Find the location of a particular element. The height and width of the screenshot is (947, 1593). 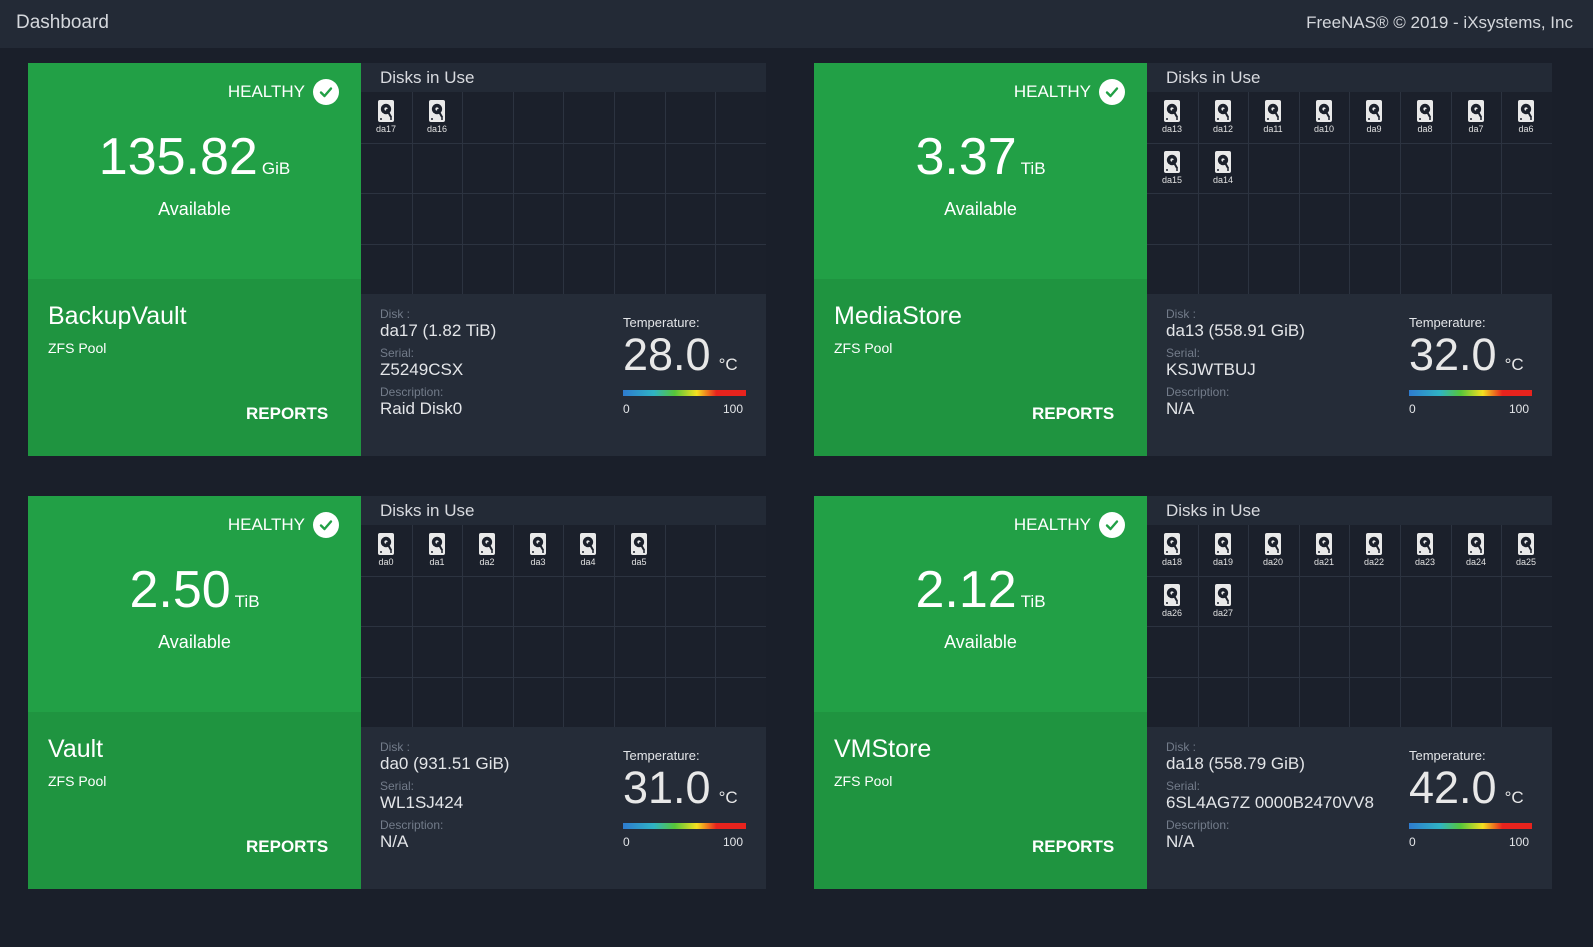

disk-tile: da12 is located at coordinates (1223, 117).